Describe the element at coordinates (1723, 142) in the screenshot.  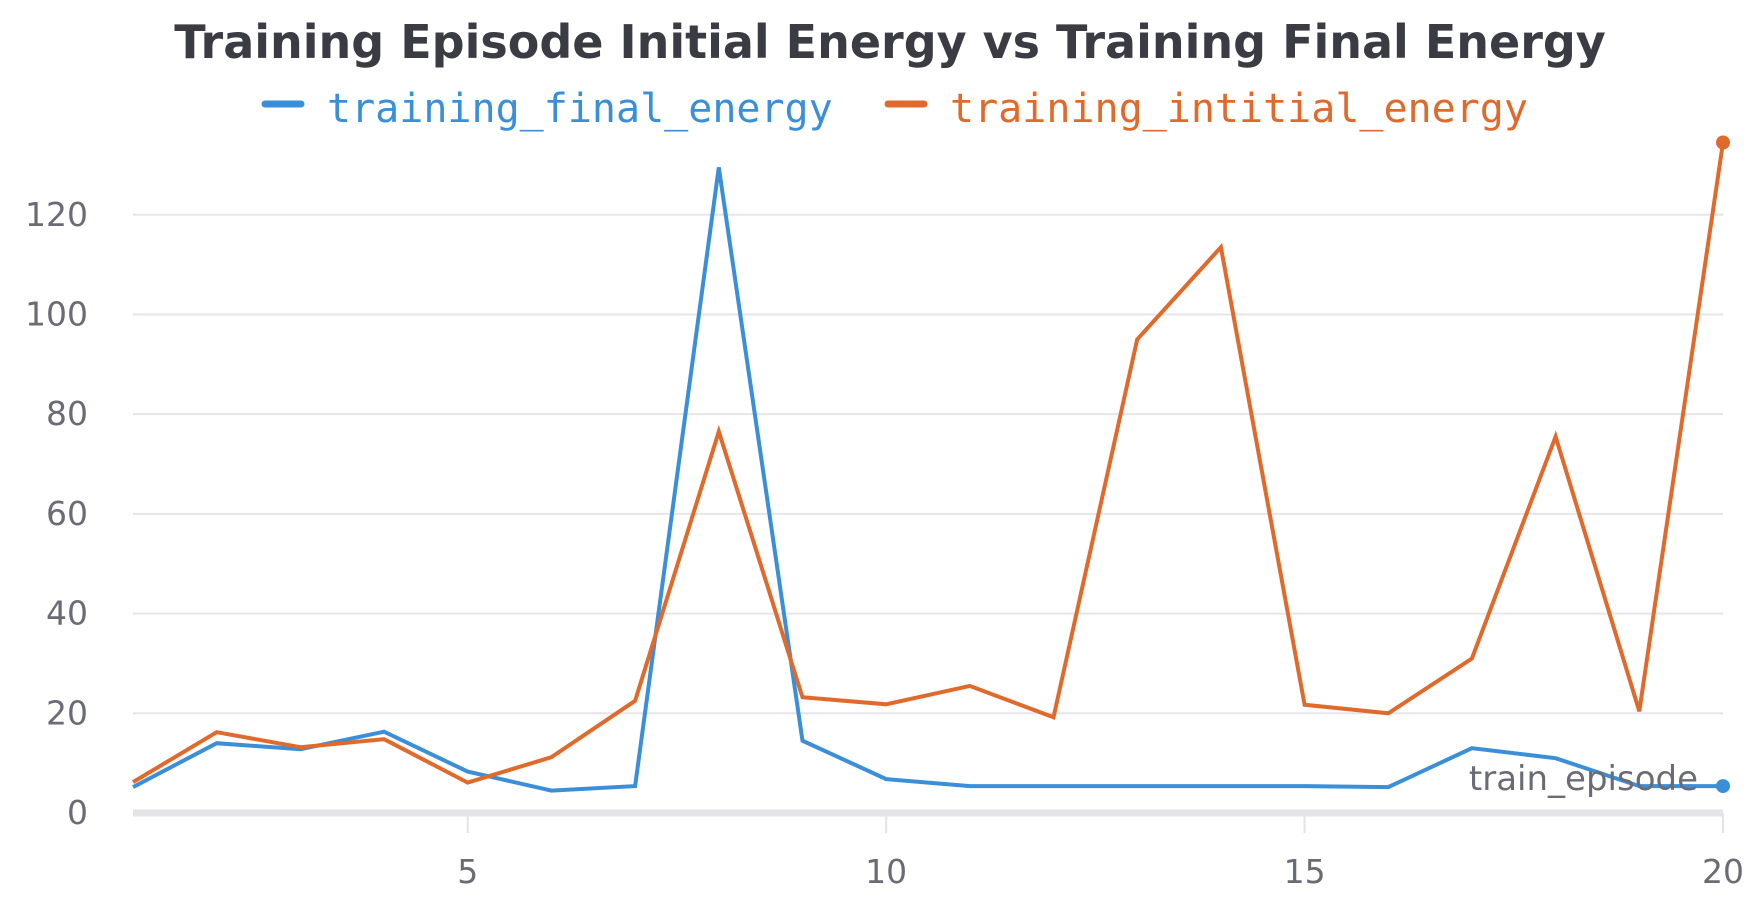
I see `series-endpoint-training_intitial_energy` at that location.